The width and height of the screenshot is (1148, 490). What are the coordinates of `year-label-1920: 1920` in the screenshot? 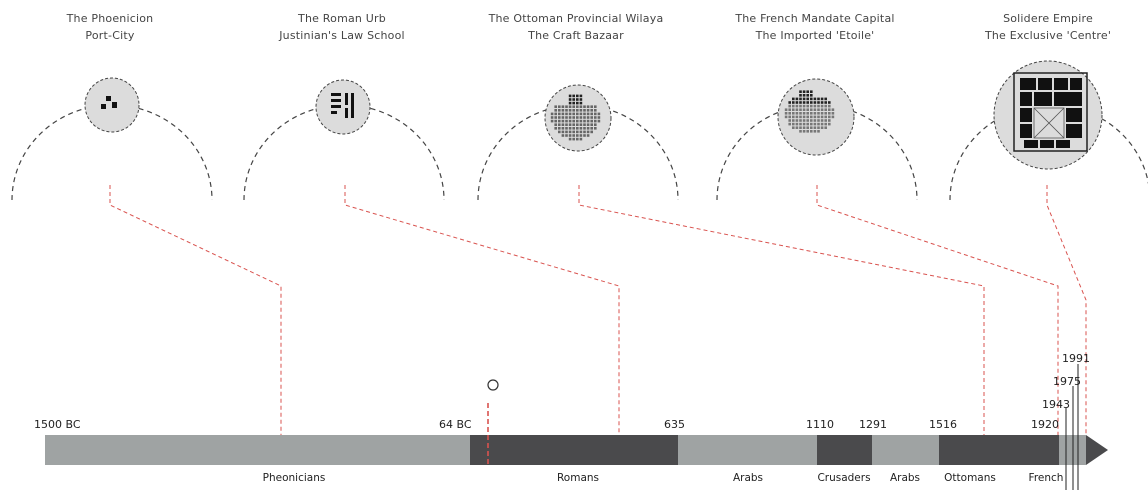 It's located at (1045, 424).